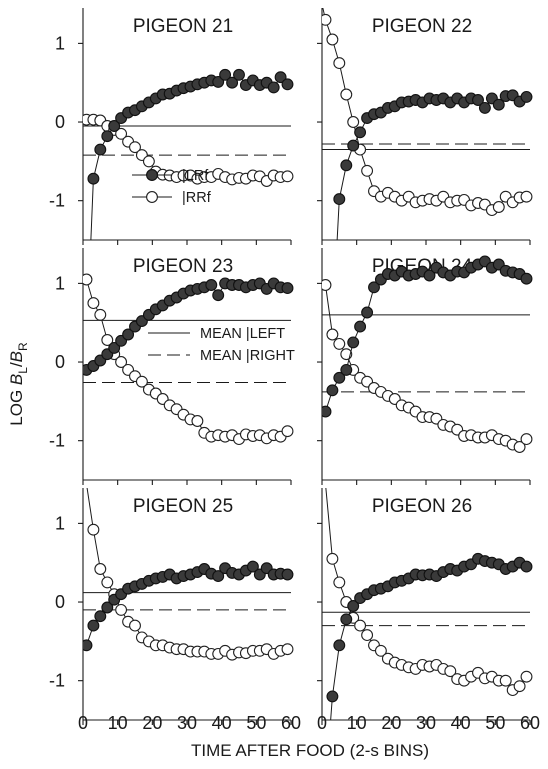 The image size is (548, 769). Describe the element at coordinates (357, 723) in the screenshot. I see `x-tick-label: 10` at that location.